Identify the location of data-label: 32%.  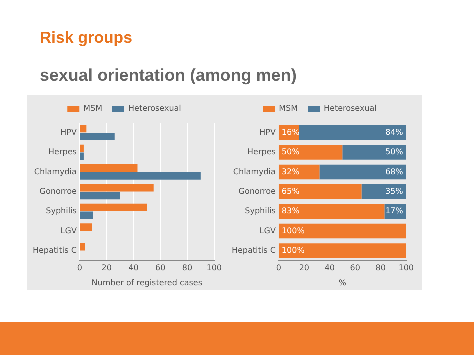
(291, 171).